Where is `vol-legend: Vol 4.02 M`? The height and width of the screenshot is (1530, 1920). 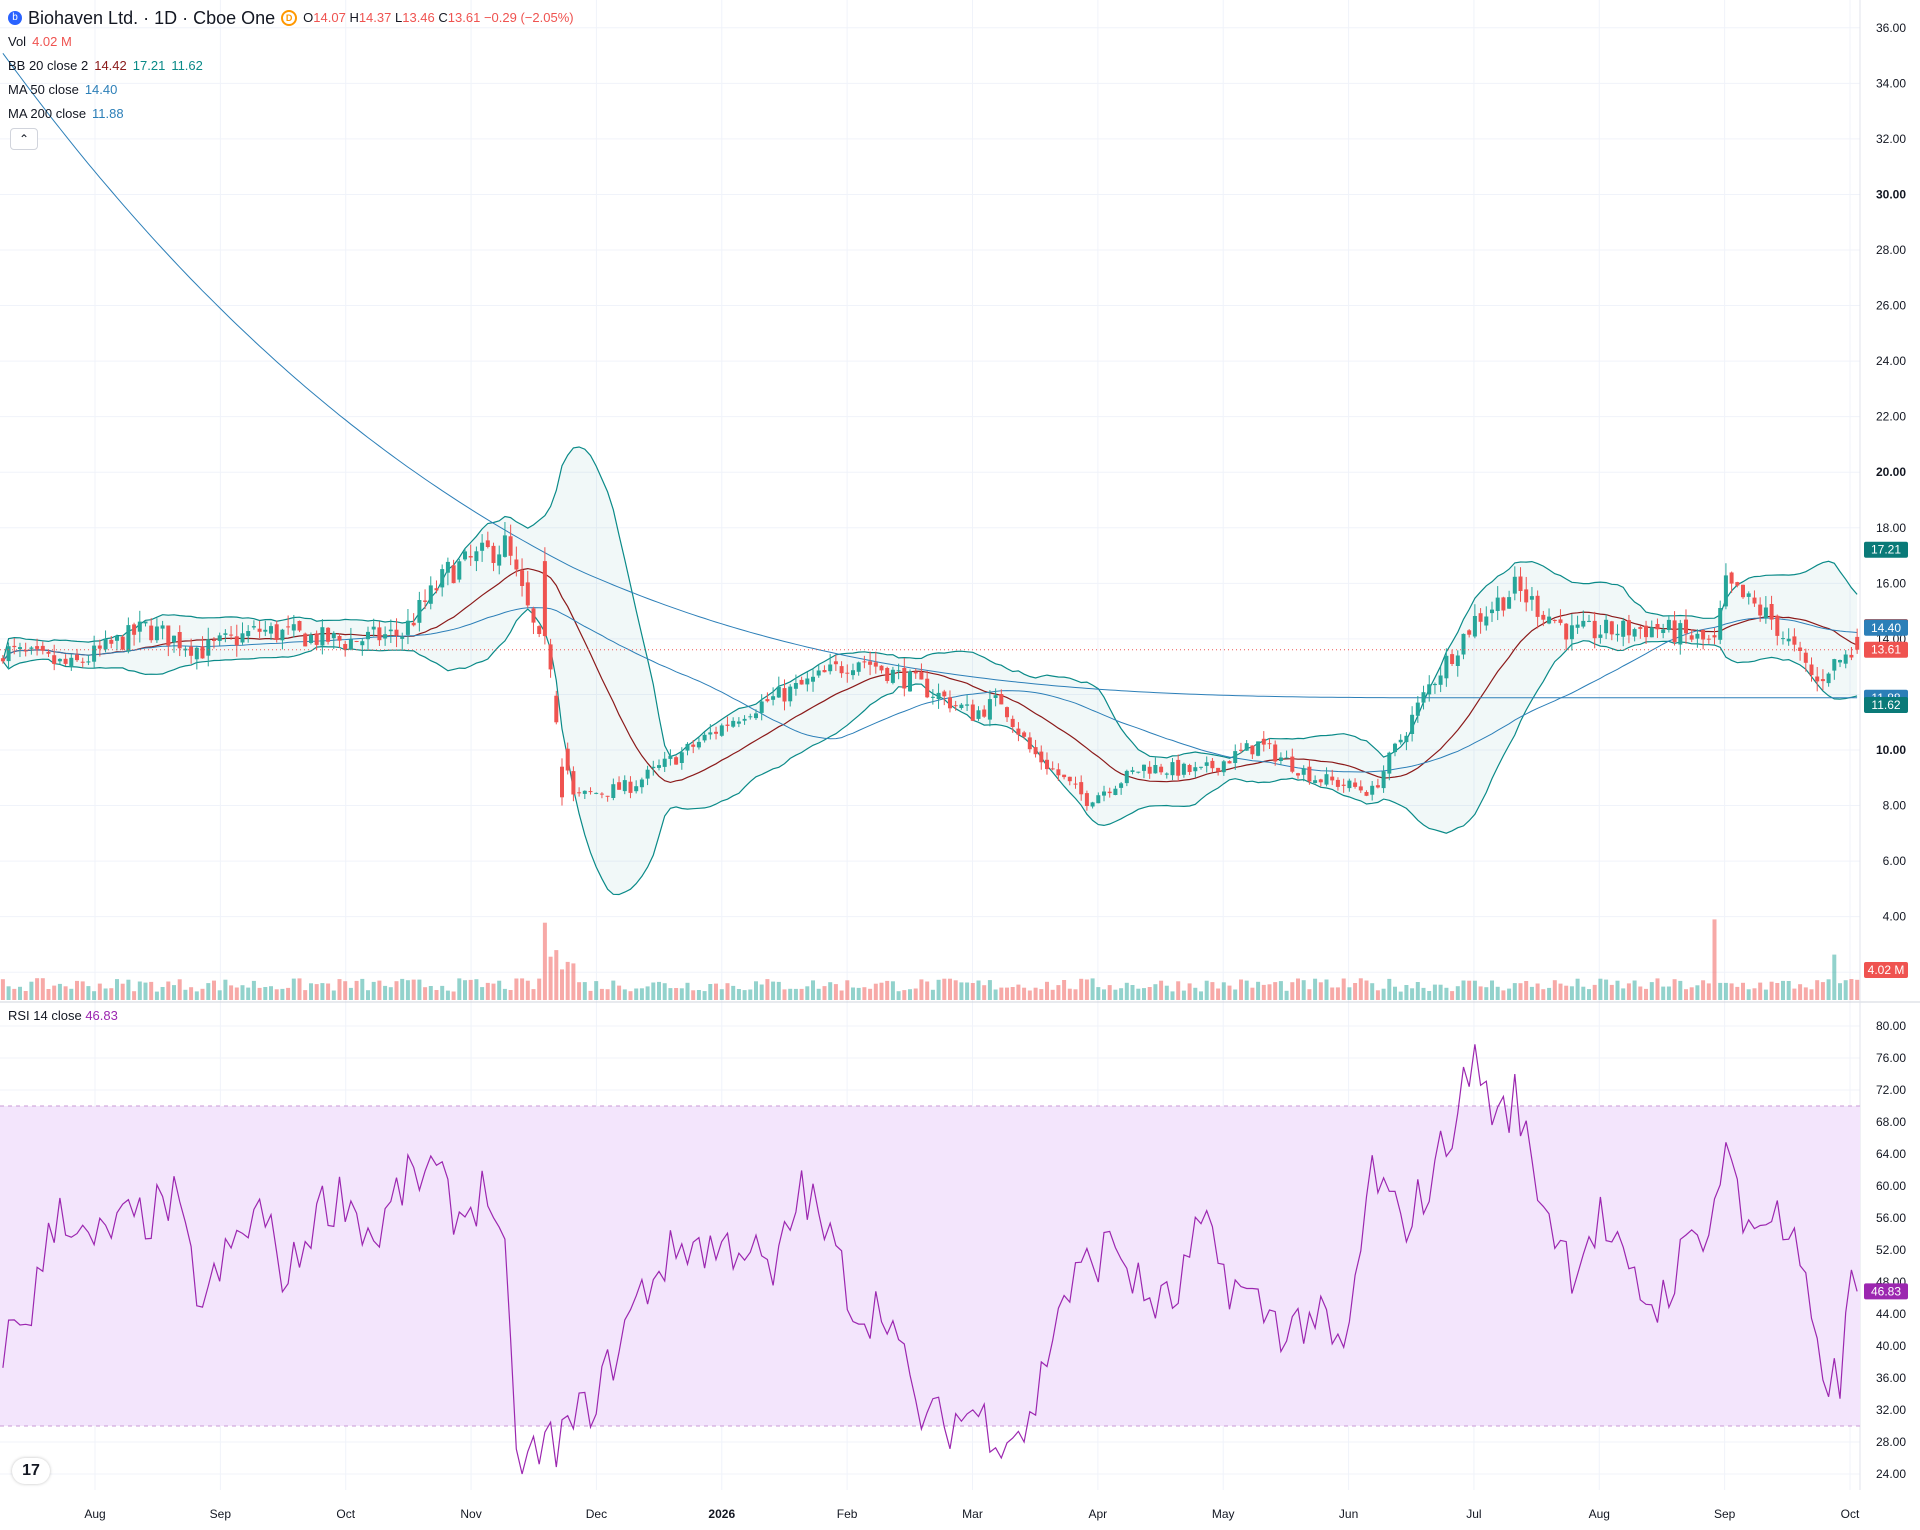
vol-legend: Vol 4.02 M is located at coordinates (291, 42).